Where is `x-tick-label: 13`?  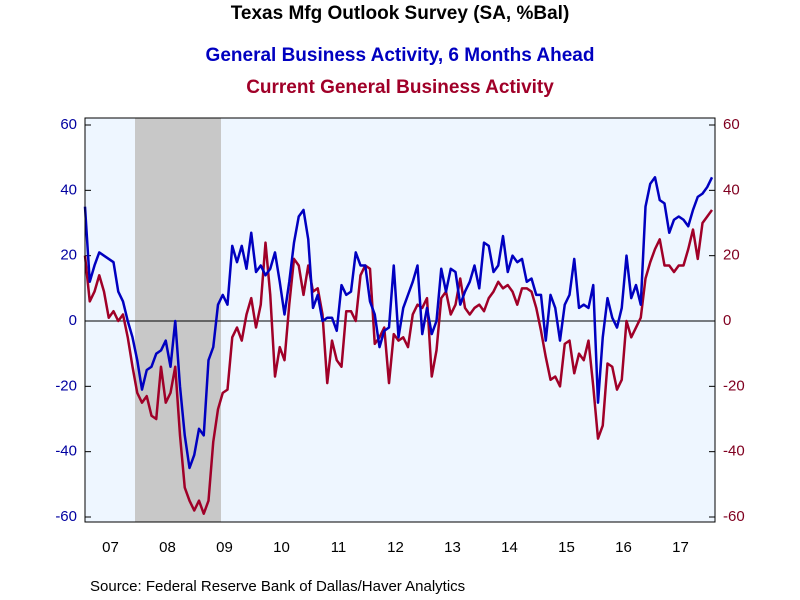 x-tick-label: 13 is located at coordinates (452, 547).